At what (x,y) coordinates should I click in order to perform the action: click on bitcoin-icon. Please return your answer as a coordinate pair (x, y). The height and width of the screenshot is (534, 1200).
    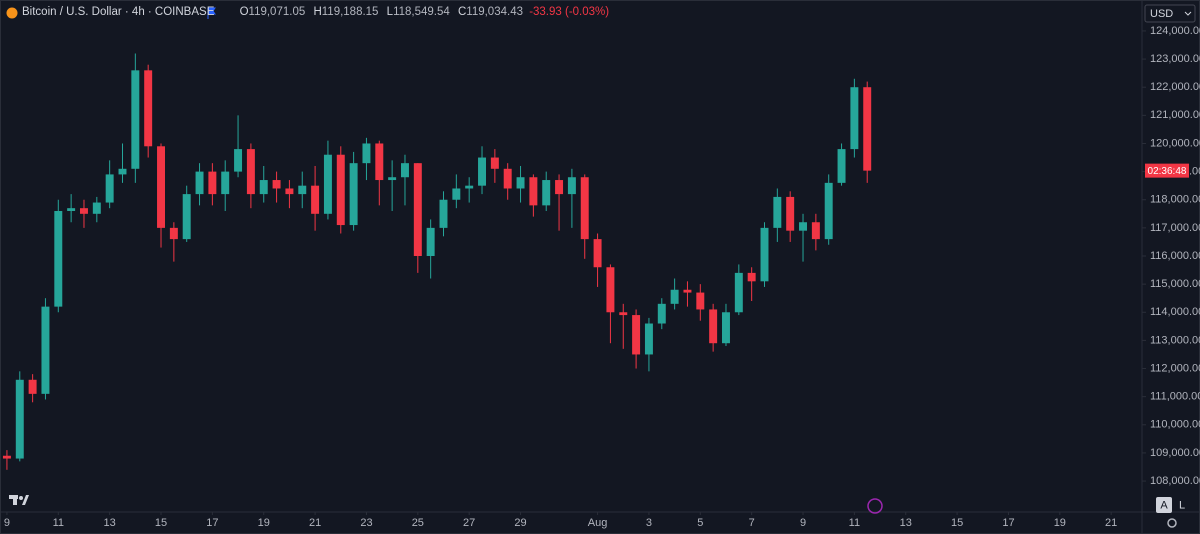
    Looking at the image, I should click on (12, 13).